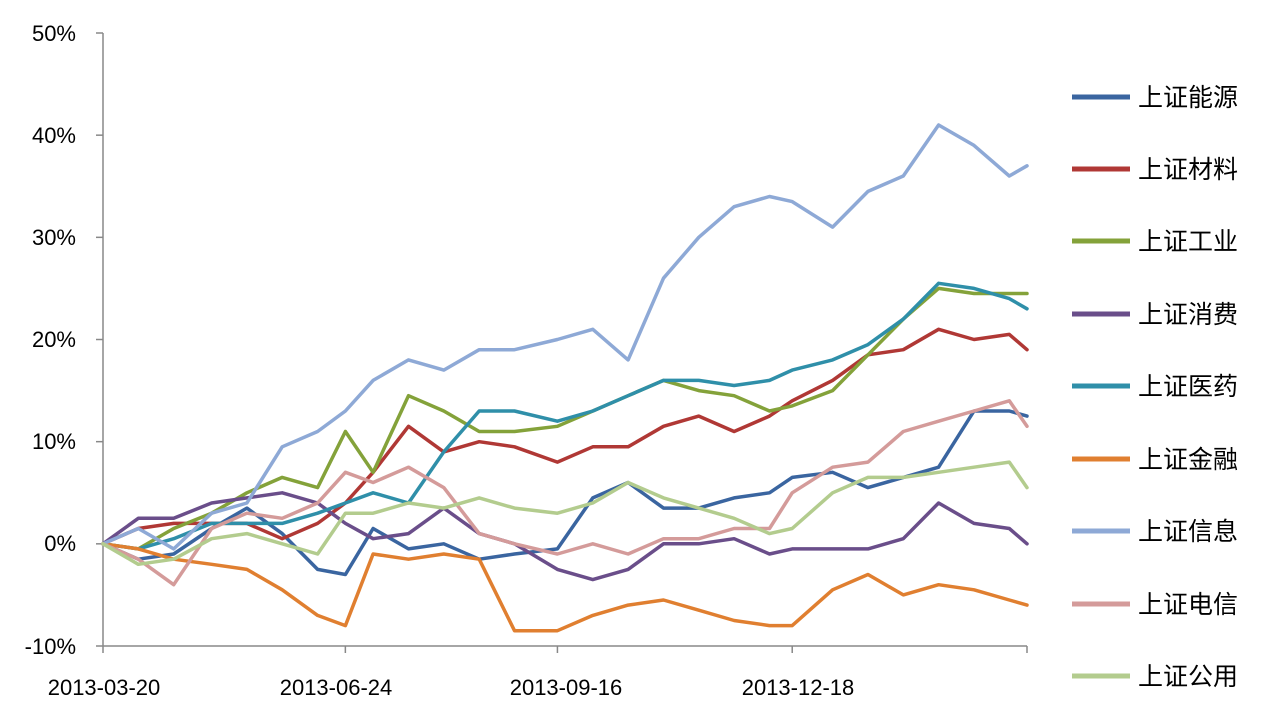 The height and width of the screenshot is (714, 1269). What do you see at coordinates (54, 237) in the screenshot?
I see `y-tick-label: 30%` at bounding box center [54, 237].